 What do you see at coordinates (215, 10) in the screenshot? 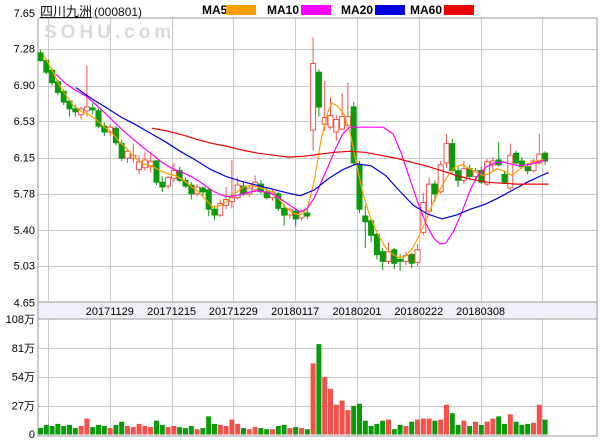
I see `legend-label-ma5: MA5` at bounding box center [215, 10].